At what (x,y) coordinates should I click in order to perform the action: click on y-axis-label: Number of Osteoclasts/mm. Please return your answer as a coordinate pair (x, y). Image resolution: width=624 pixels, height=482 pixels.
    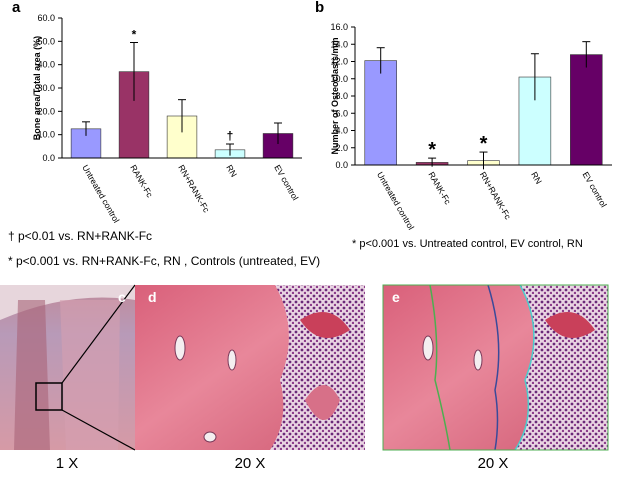
    Looking at the image, I should click on (335, 95).